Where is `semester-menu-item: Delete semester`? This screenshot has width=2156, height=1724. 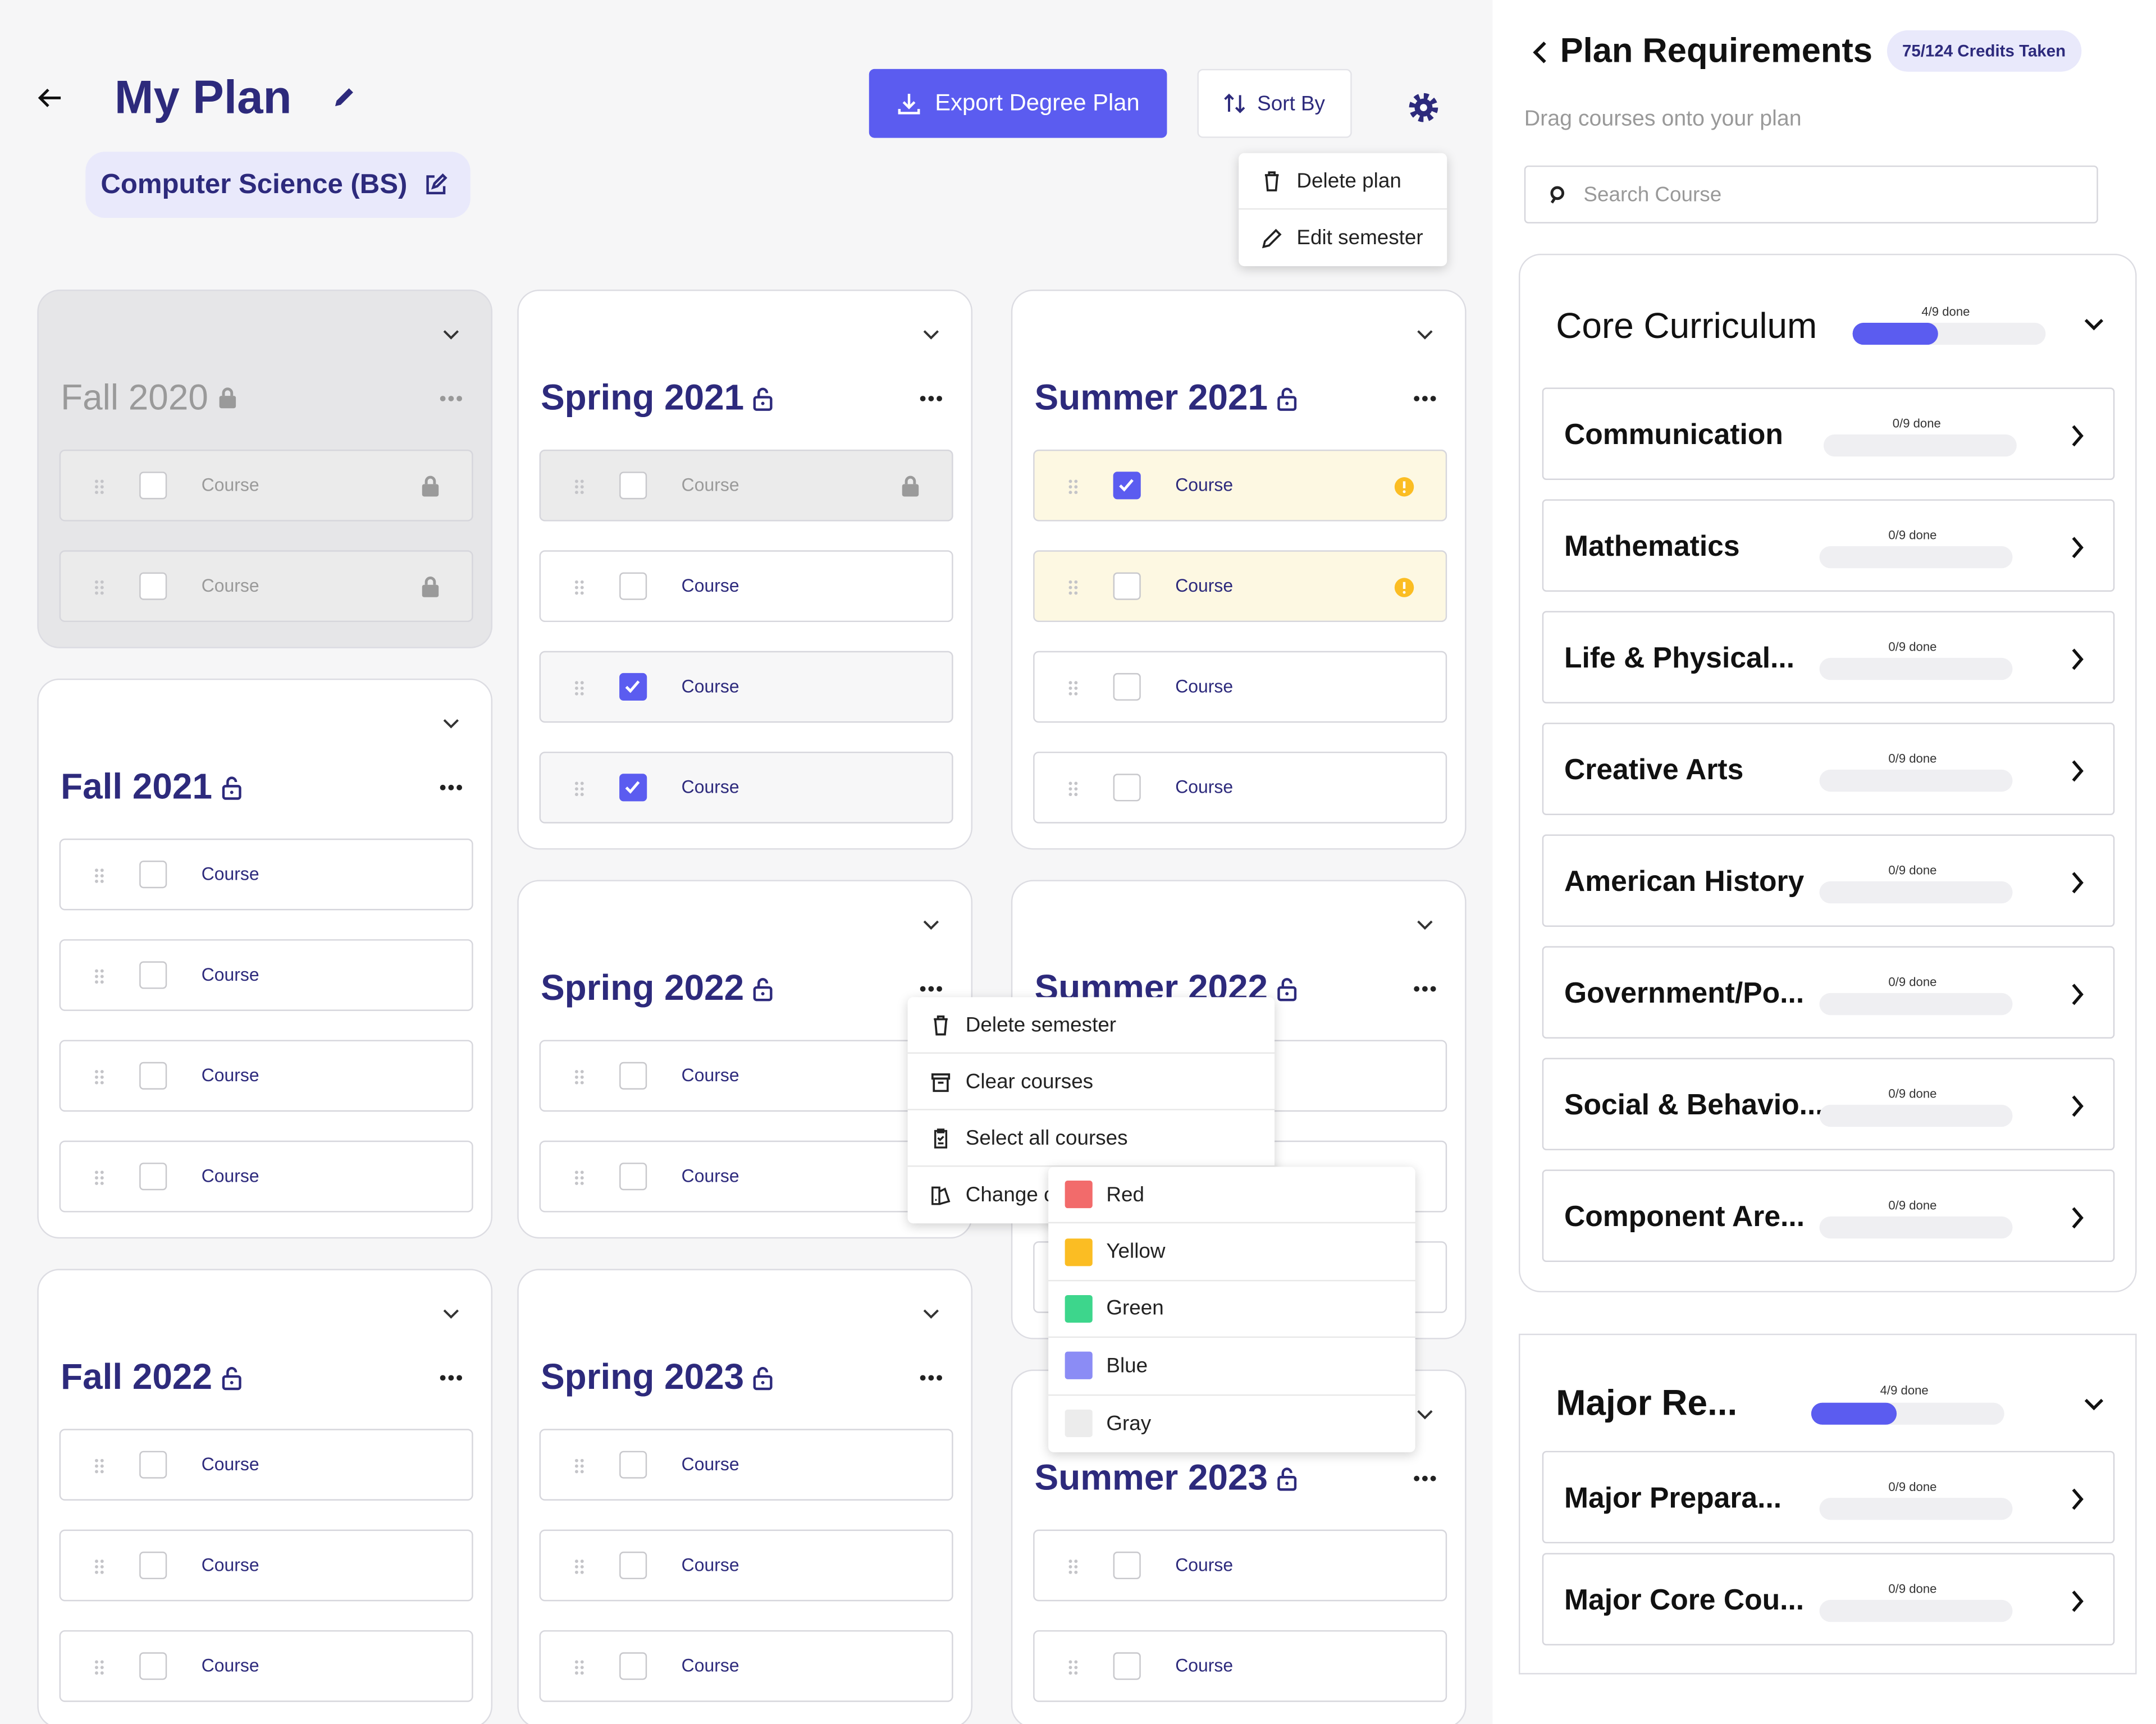
semester-menu-item: Delete semester is located at coordinates (1091, 1025).